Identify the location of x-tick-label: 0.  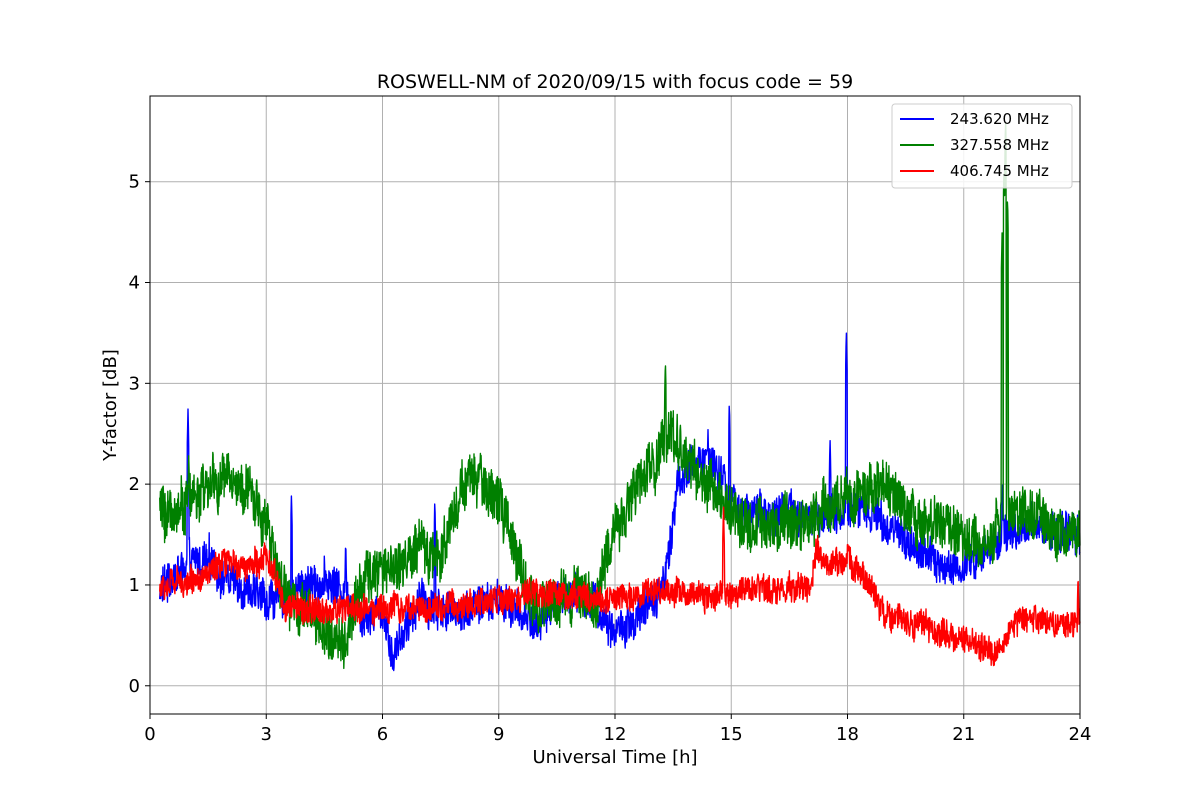
(149, 734).